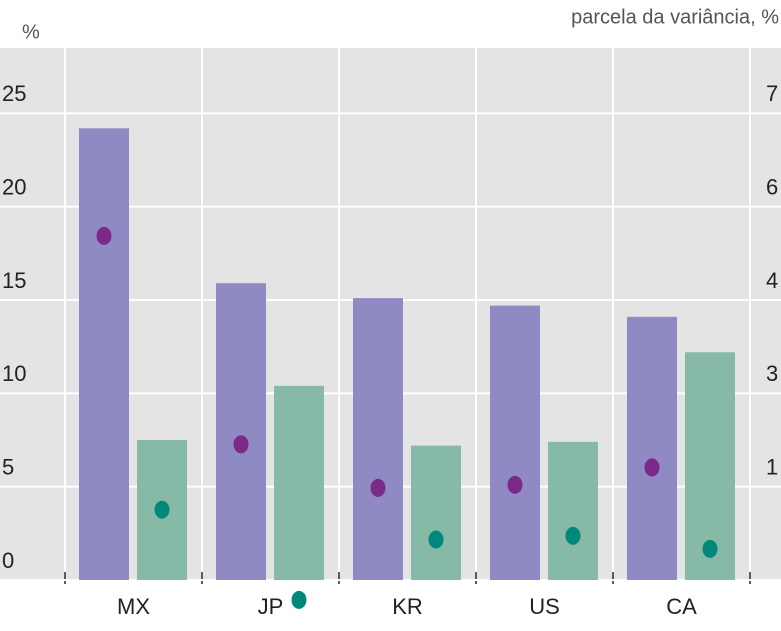 The height and width of the screenshot is (631, 781). Describe the element at coordinates (8, 466) in the screenshot. I see `y-tick-label: 5` at that location.